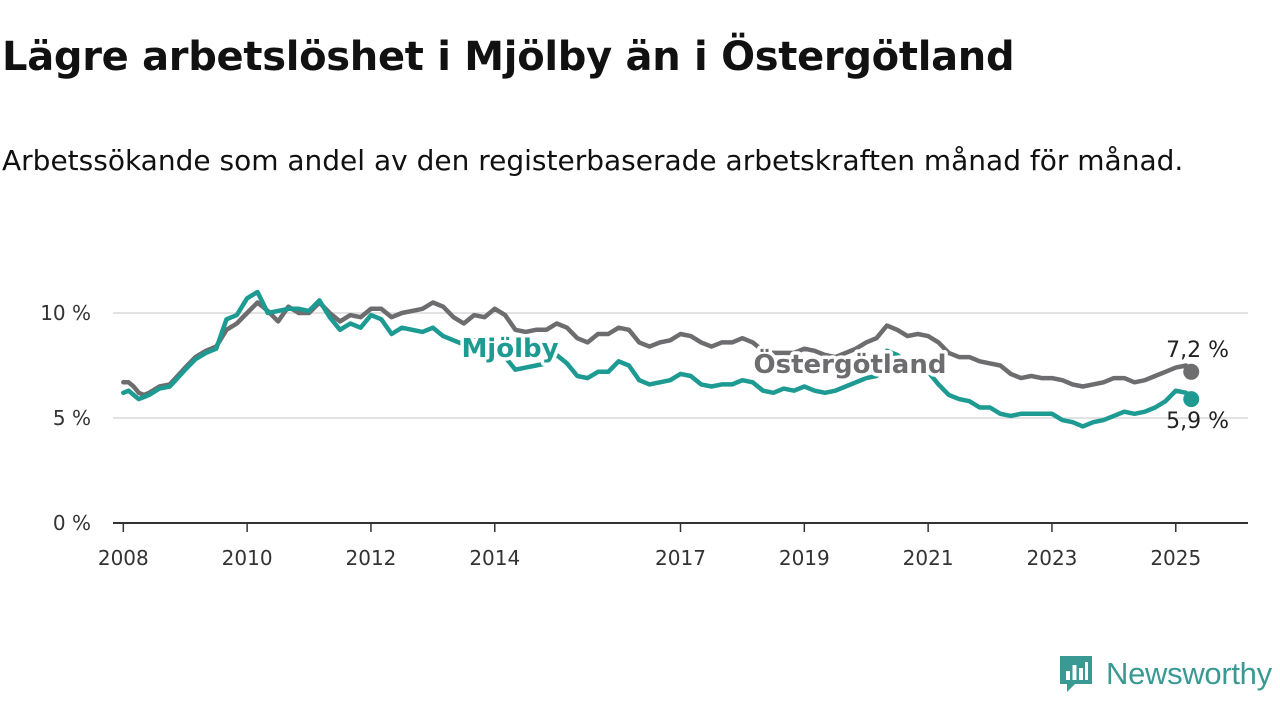  What do you see at coordinates (804, 558) in the screenshot?
I see `x-tick-label: 2019` at bounding box center [804, 558].